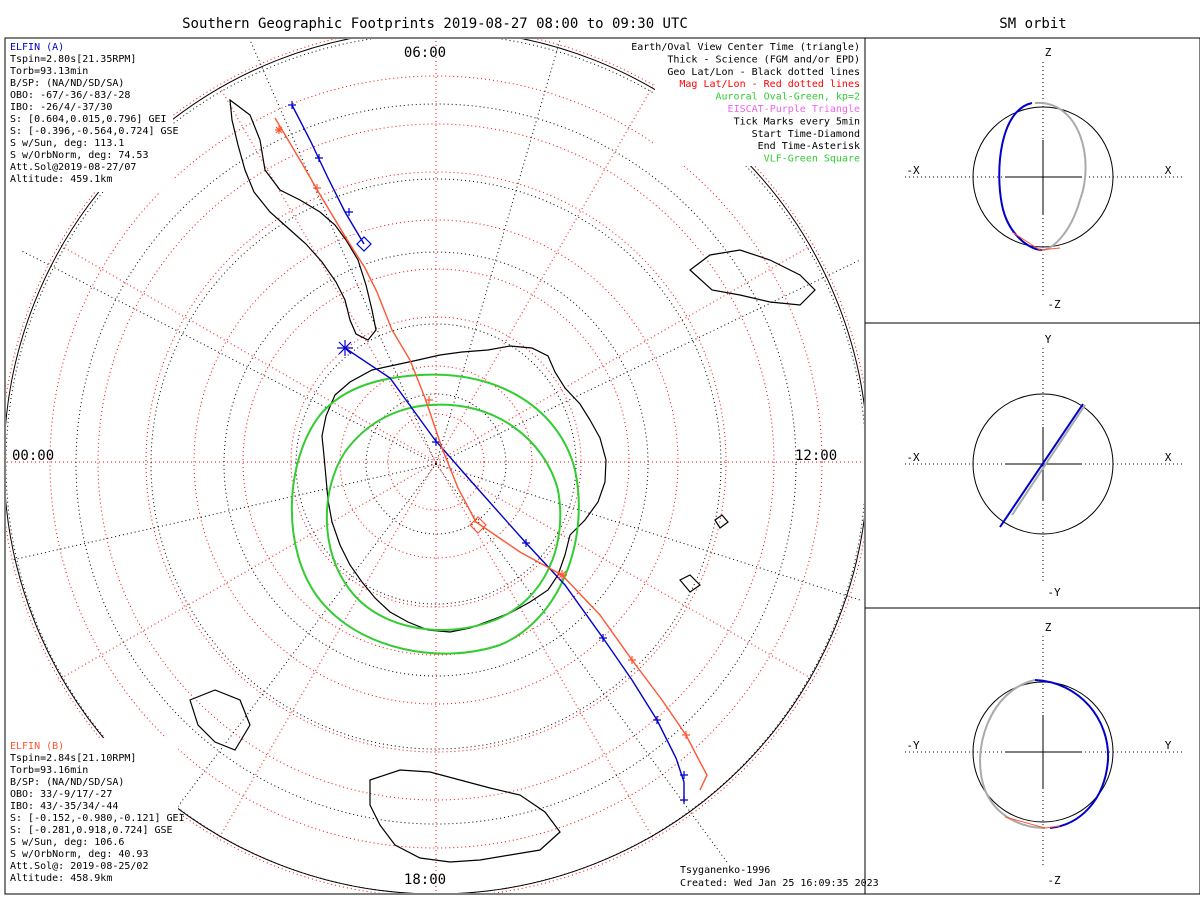 Image resolution: width=1200 pixels, height=900 pixels. Describe the element at coordinates (37, 746) in the screenshot. I see `elfin-b-header: ELFIN (B)` at that location.